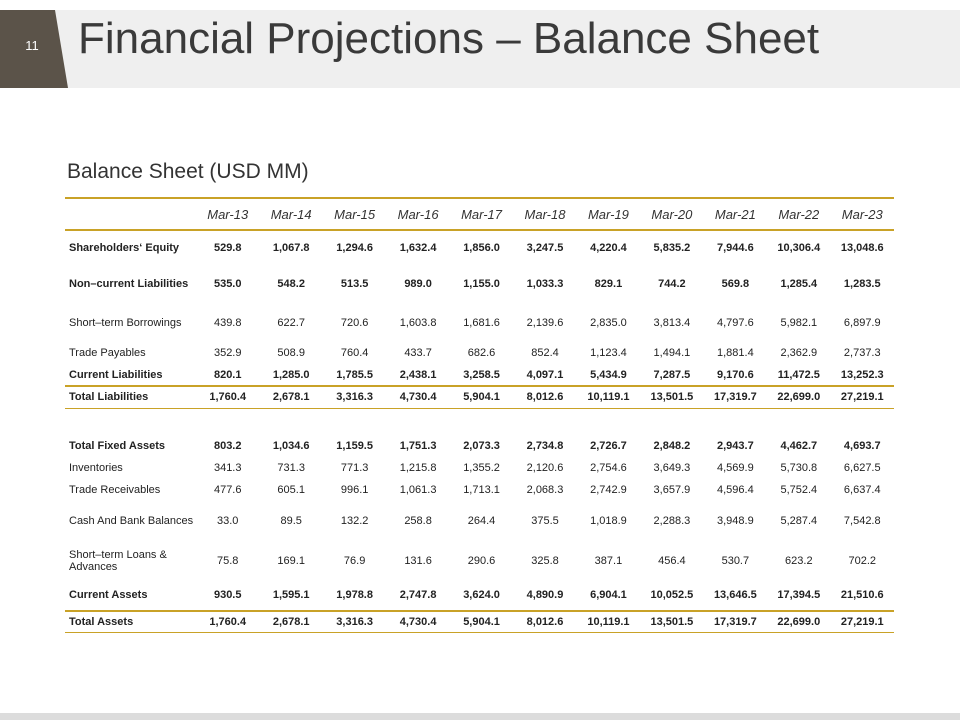  What do you see at coordinates (735, 489) in the screenshot?
I see `table-cell: 4,596.4` at bounding box center [735, 489].